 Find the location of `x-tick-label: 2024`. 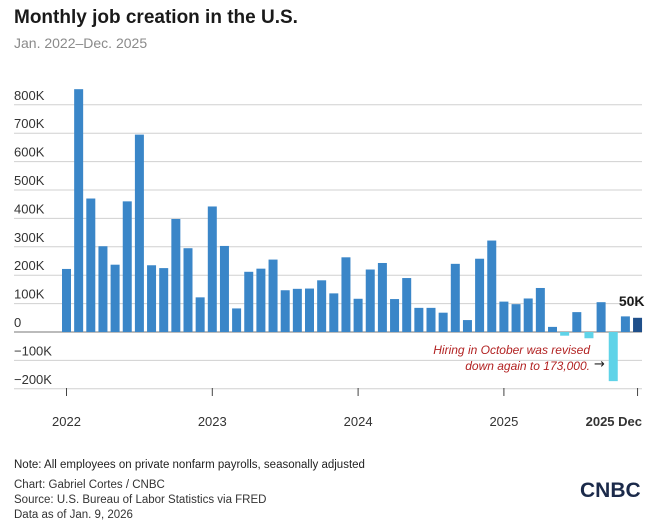

x-tick-label: 2024 is located at coordinates (358, 421).